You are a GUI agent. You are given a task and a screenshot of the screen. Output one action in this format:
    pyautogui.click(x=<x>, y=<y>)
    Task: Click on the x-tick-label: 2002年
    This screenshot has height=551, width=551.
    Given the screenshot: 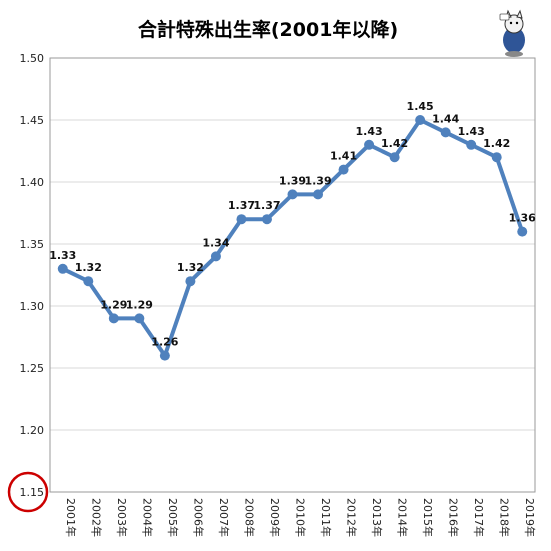 What is the action you would take?
    pyautogui.click(x=96, y=517)
    